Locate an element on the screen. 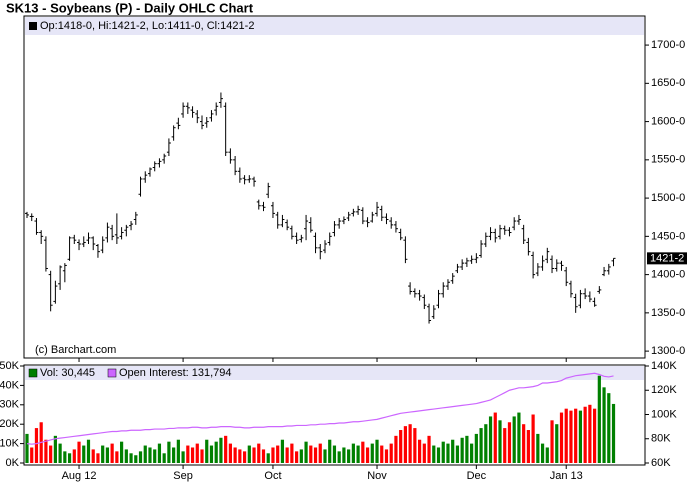 The width and height of the screenshot is (688, 503). legend-swatch is located at coordinates (112, 373).